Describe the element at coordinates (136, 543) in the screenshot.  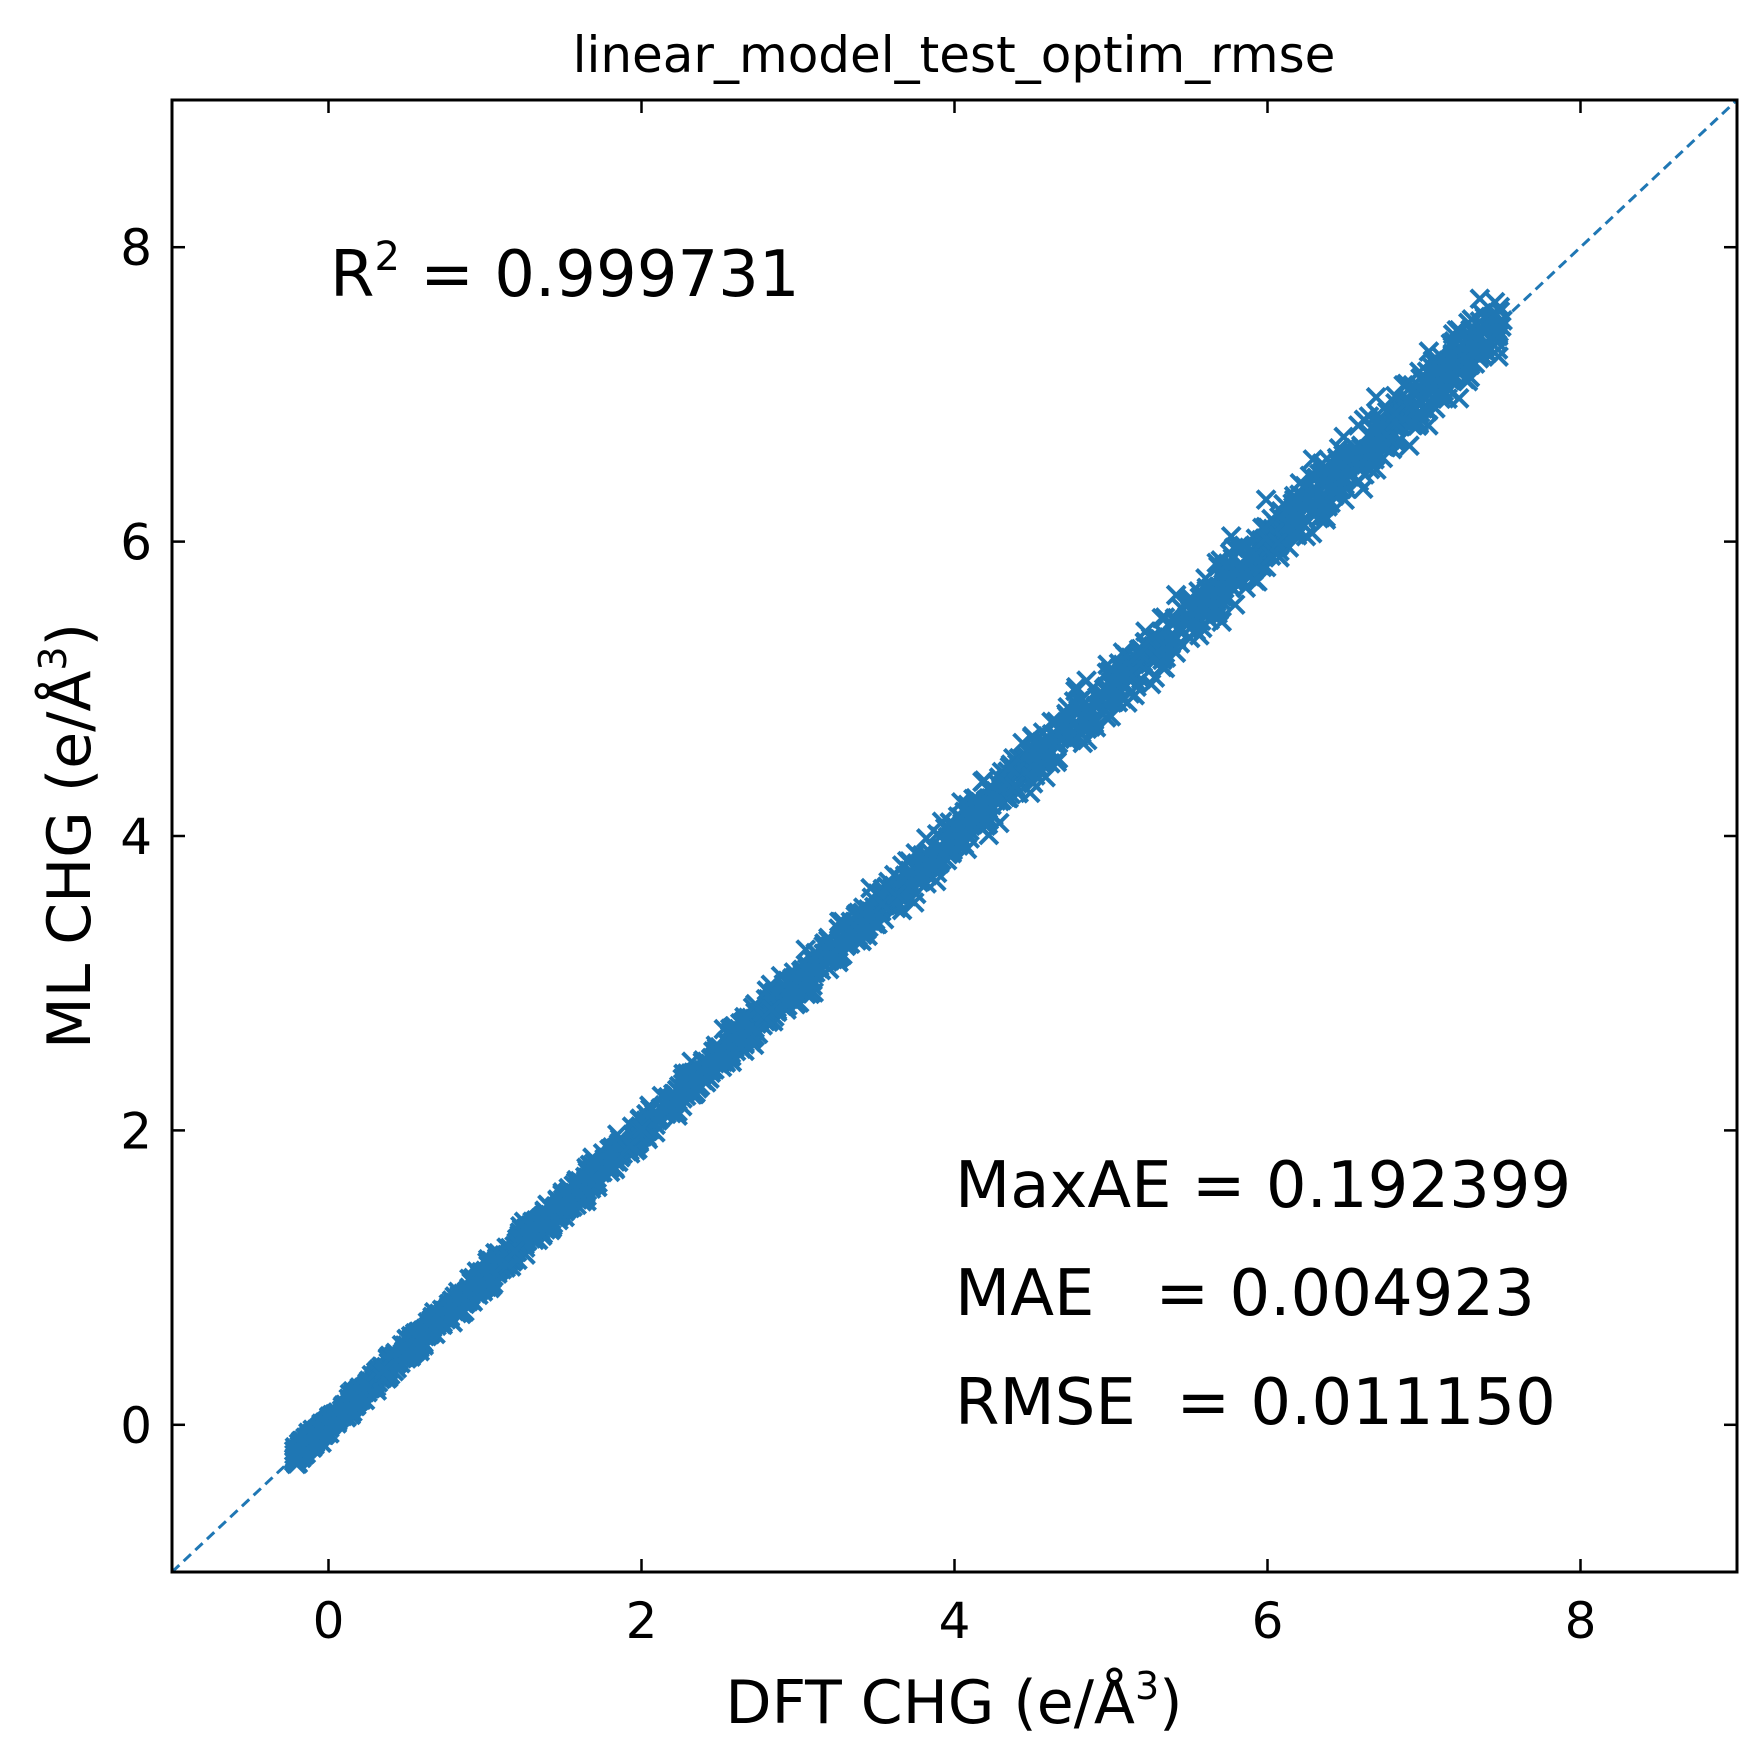
I see `y-tick-label: 6` at that location.